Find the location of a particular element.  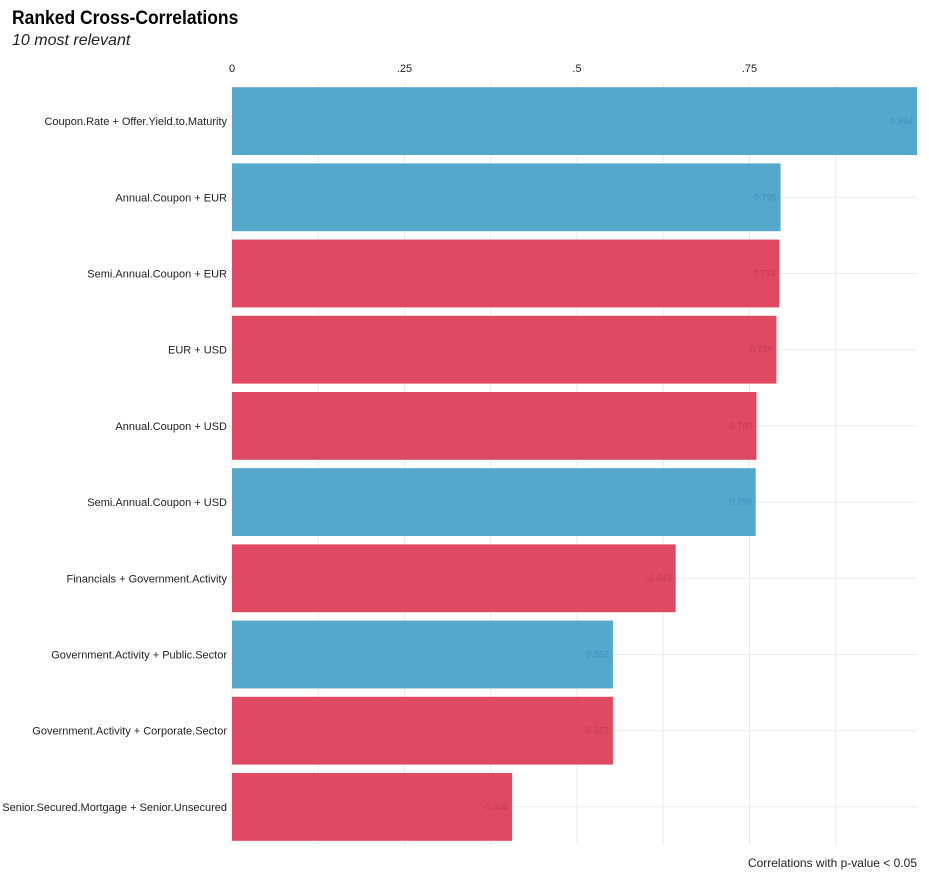

chart-subtitle: 10 most relevant is located at coordinates (71, 40).